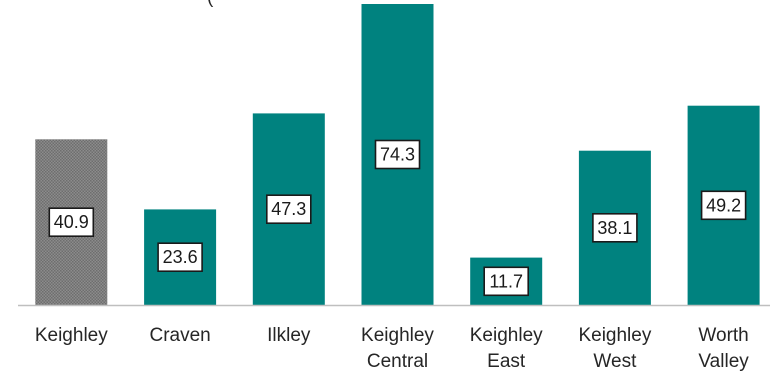 Image resolution: width=771 pixels, height=378 pixels. I want to click on category-label-6-line-0: Worth, so click(723, 335).